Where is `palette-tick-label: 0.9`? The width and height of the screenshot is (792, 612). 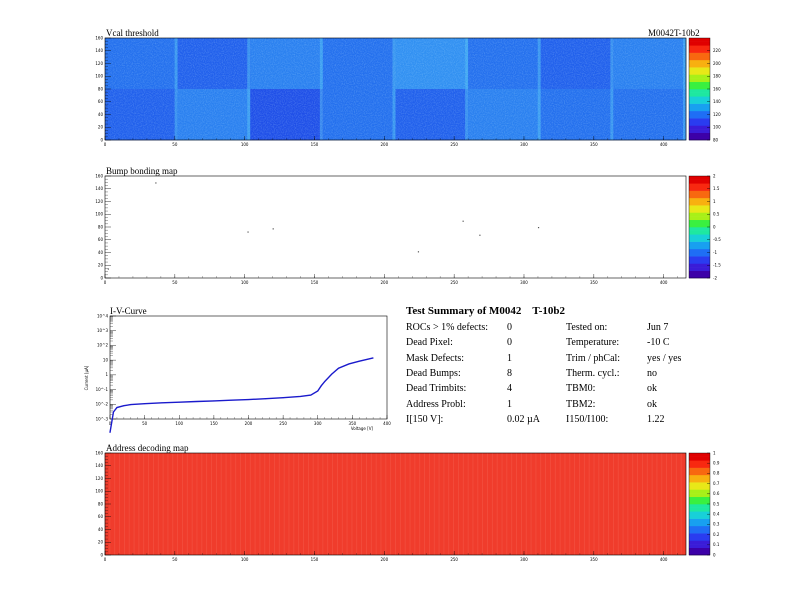
palette-tick-label: 0.9 is located at coordinates (716, 463).